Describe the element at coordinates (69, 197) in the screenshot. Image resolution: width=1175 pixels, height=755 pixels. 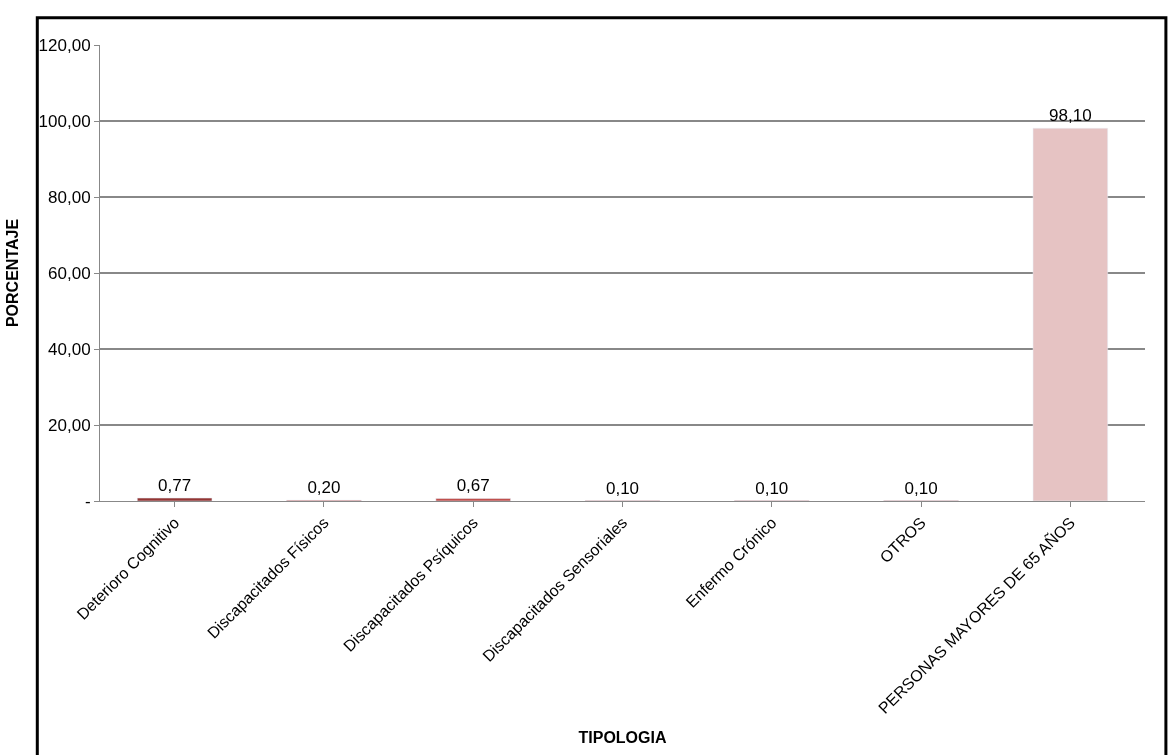
I see `y-tick-label: 80,00` at that location.